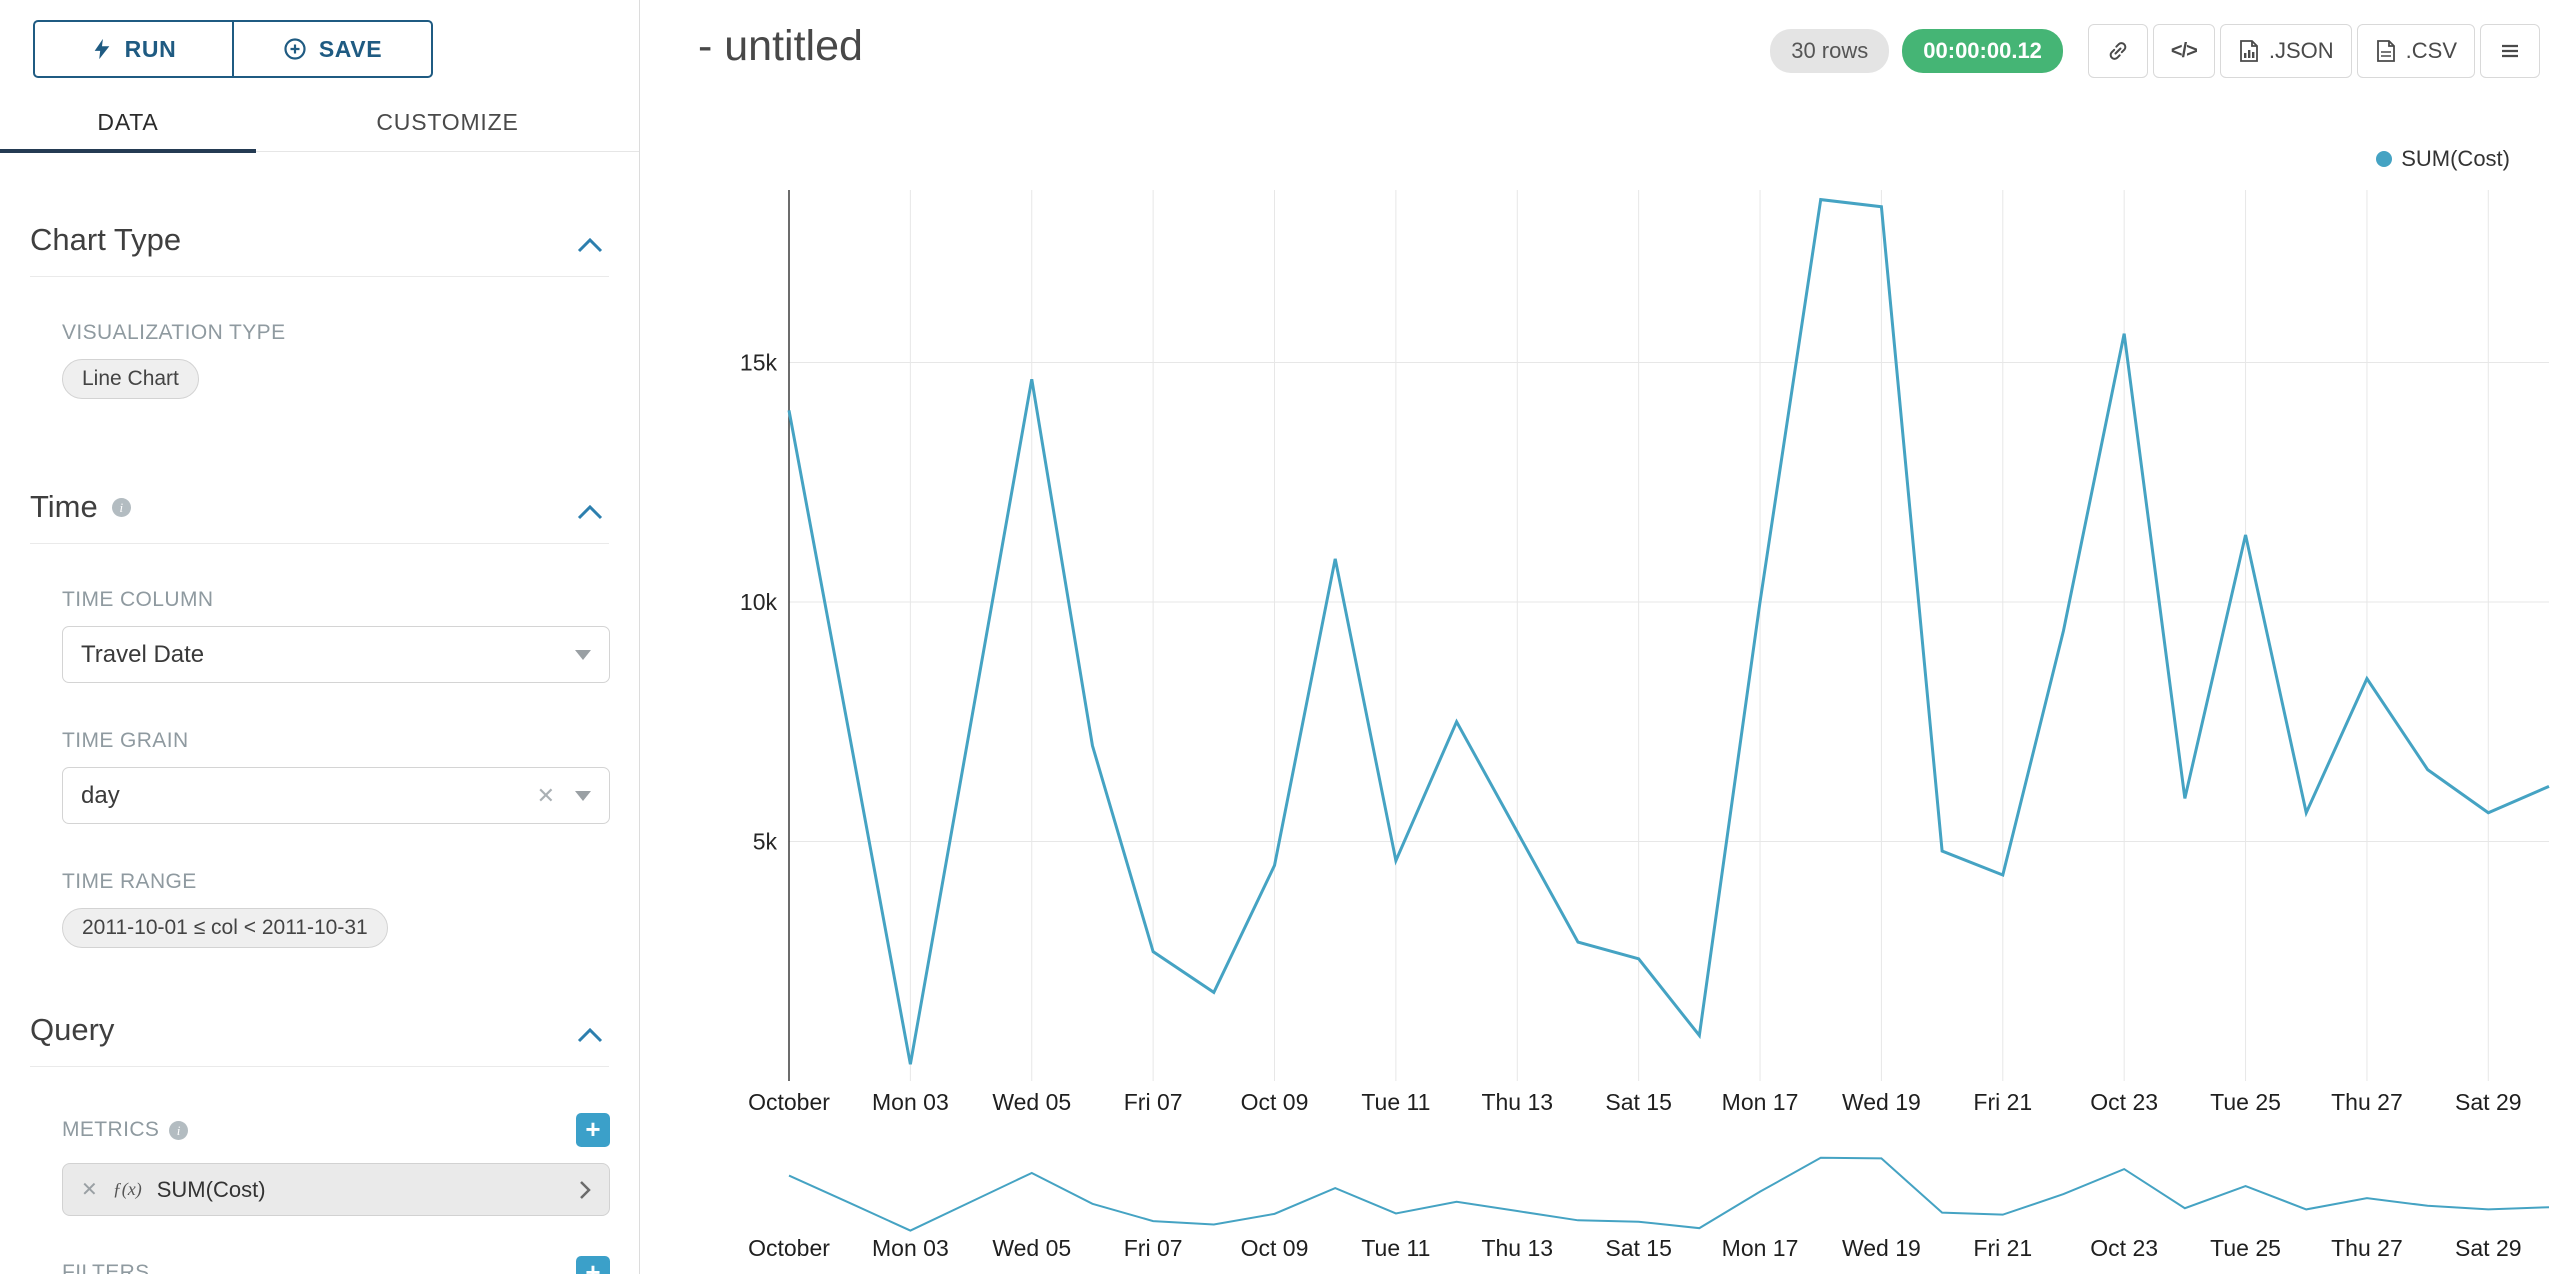 Image resolution: width=2576 pixels, height=1274 pixels. I want to click on run-save-button-group: RUN SAVE, so click(233, 49).